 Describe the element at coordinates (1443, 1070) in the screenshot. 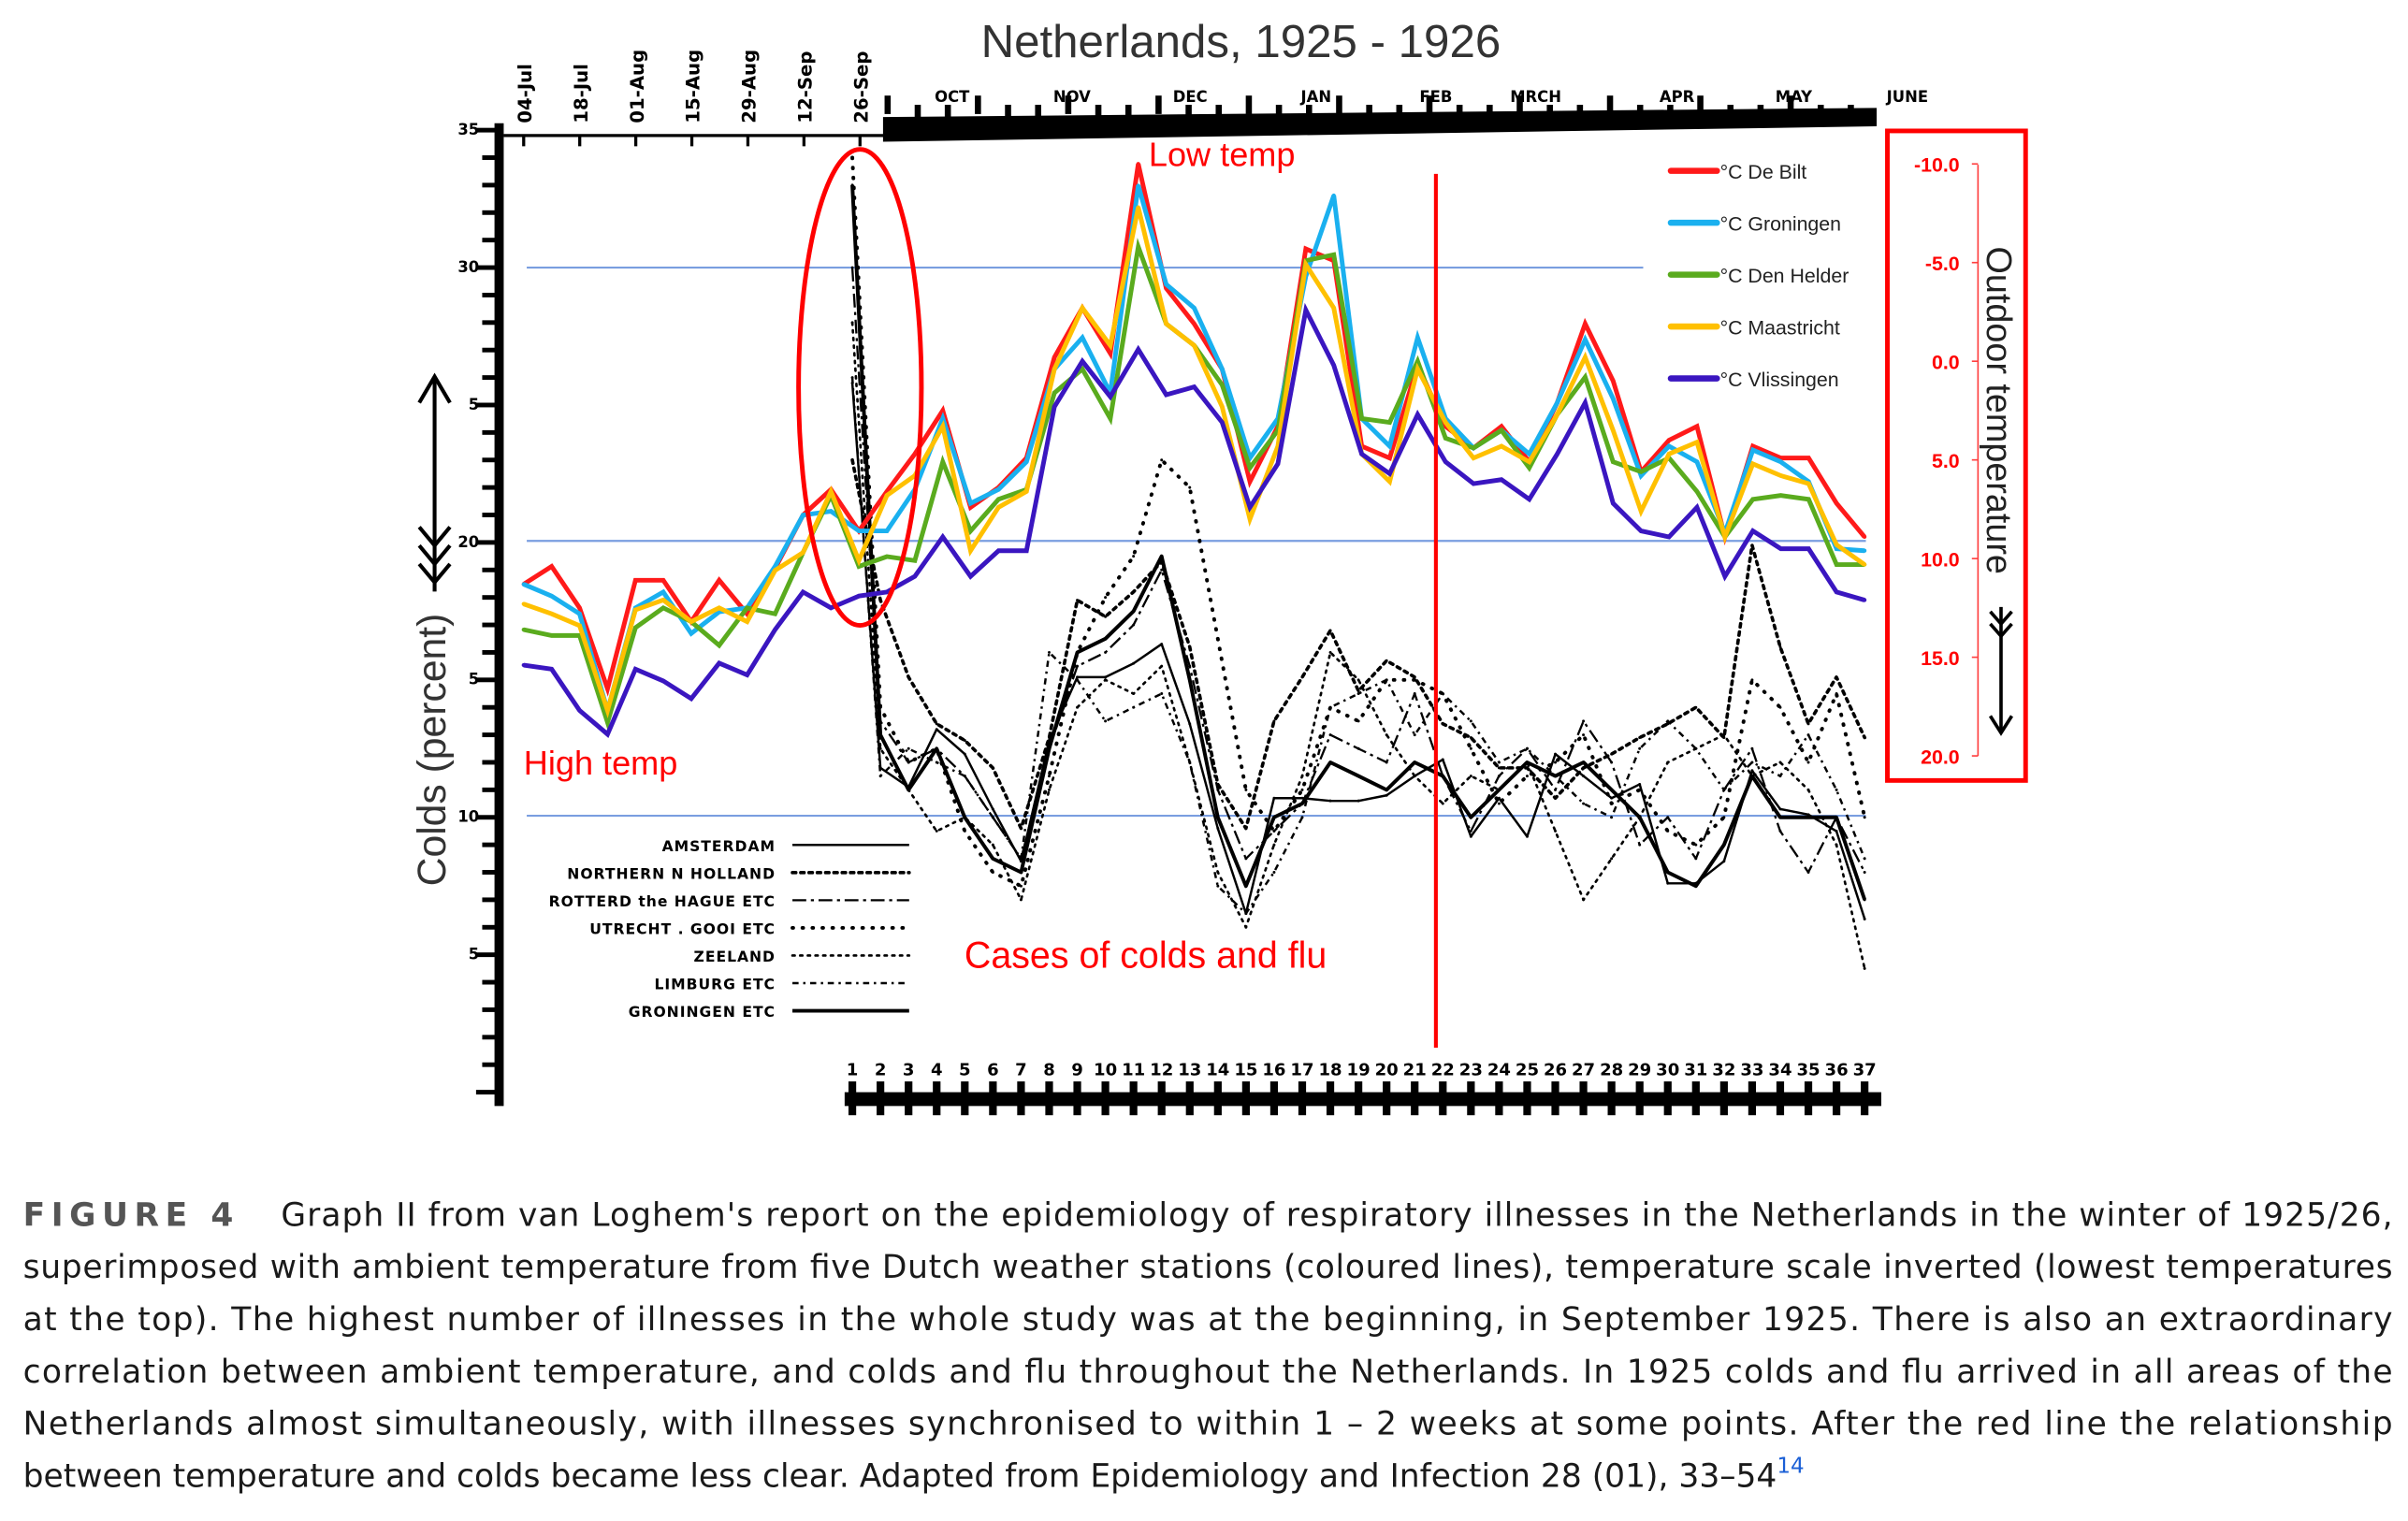

I see `week-label: 22` at that location.